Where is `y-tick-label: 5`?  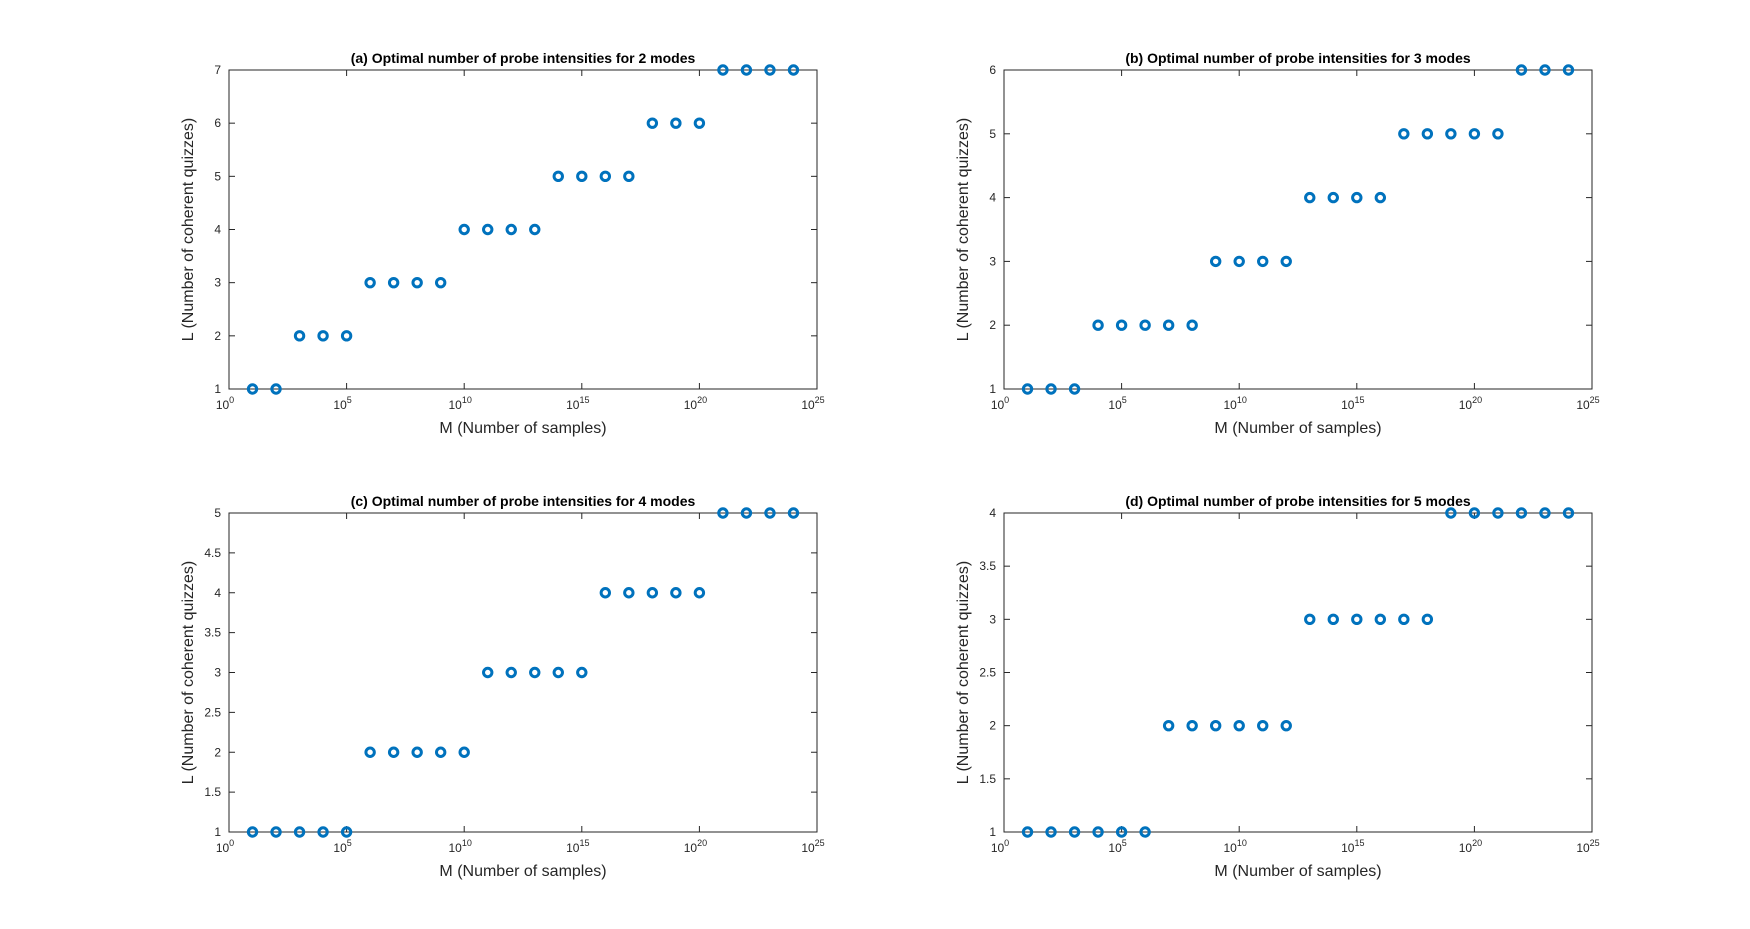
y-tick-label: 5 is located at coordinates (217, 176).